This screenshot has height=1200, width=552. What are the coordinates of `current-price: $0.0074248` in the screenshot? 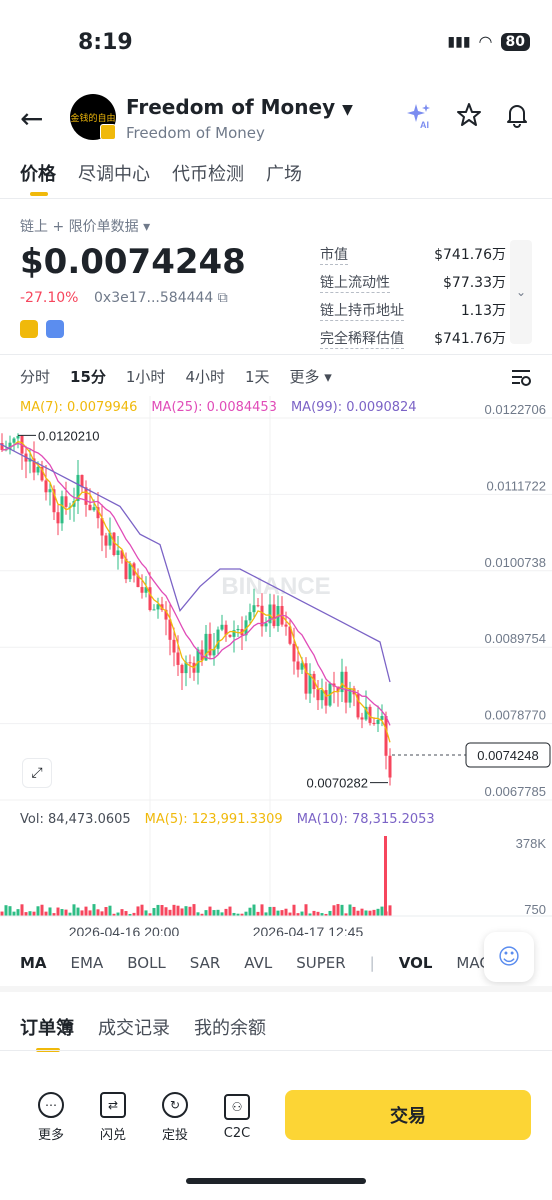 It's located at (133, 262).